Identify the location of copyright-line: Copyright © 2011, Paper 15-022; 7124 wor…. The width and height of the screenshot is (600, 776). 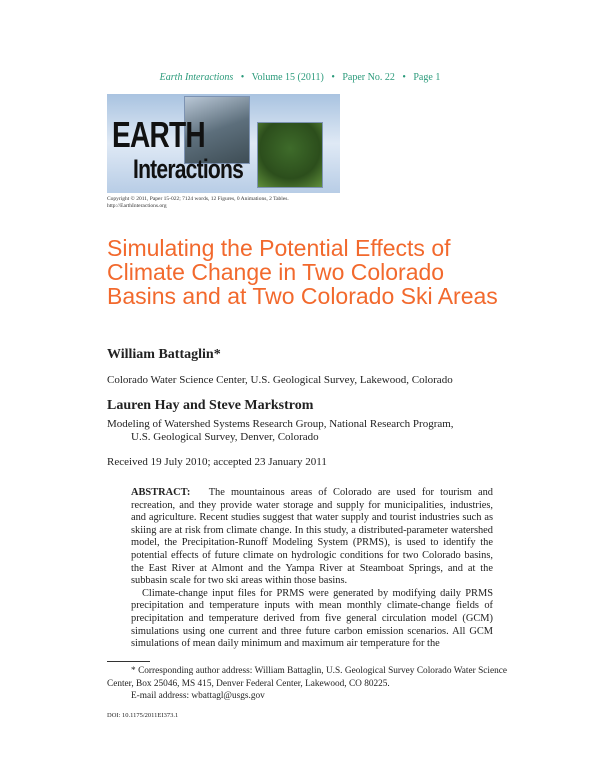
(198, 199).